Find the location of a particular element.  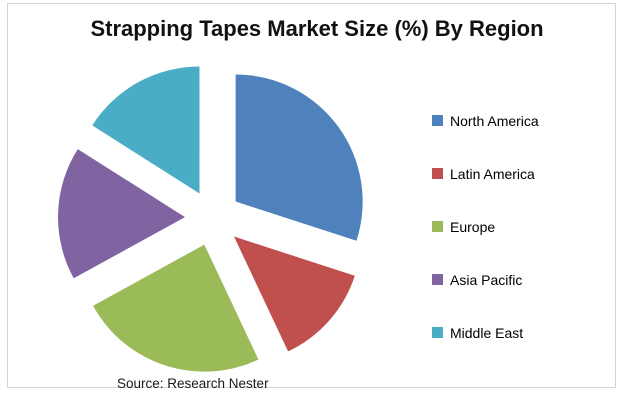

legend-item-asia-pacific: Asia Pacific is located at coordinates (485, 279).